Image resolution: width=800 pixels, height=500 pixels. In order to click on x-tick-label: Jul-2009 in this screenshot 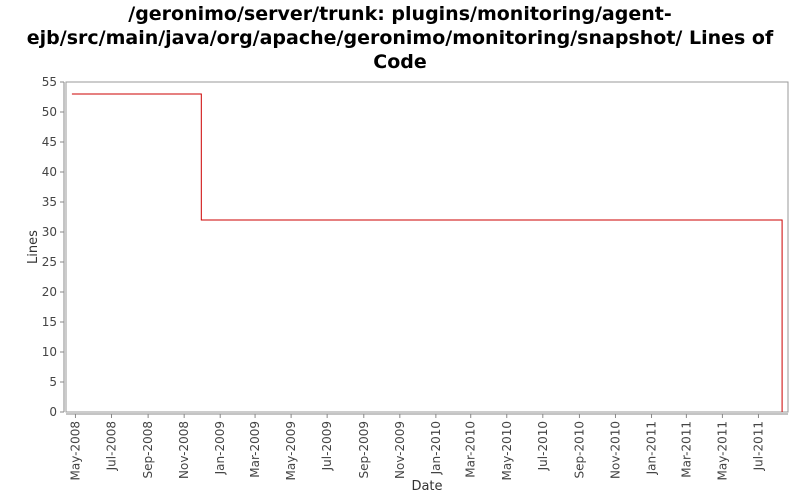, I will do `click(327, 446)`.